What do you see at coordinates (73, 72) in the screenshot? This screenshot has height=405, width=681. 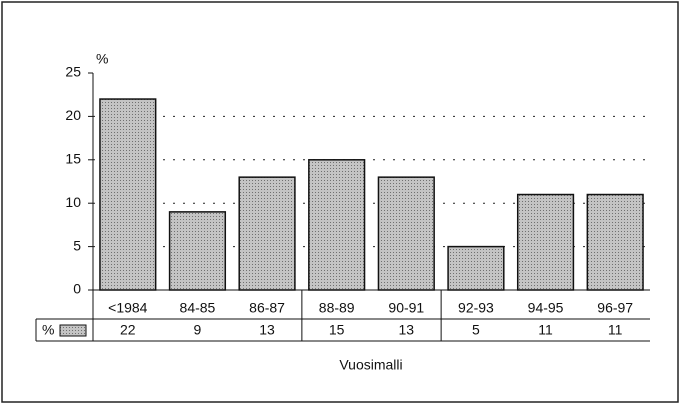 I see `y-tick-label: 25` at bounding box center [73, 72].